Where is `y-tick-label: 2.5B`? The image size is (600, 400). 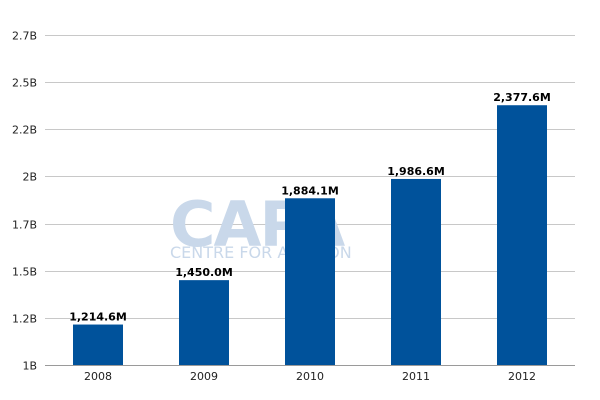 y-tick-label: 2.5B is located at coordinates (24, 83).